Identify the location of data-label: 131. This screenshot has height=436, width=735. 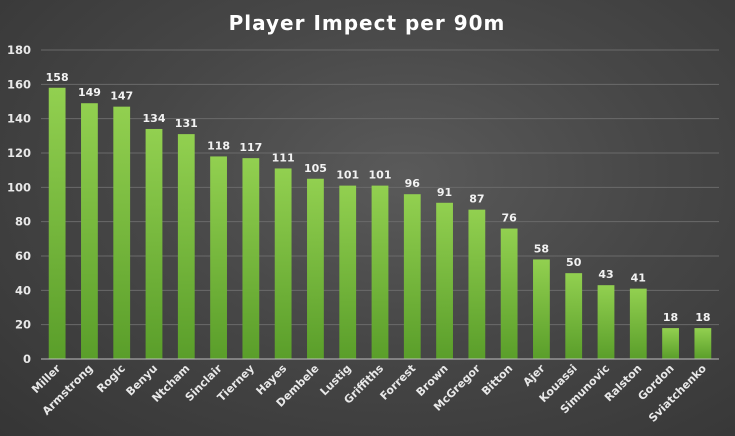
(186, 123).